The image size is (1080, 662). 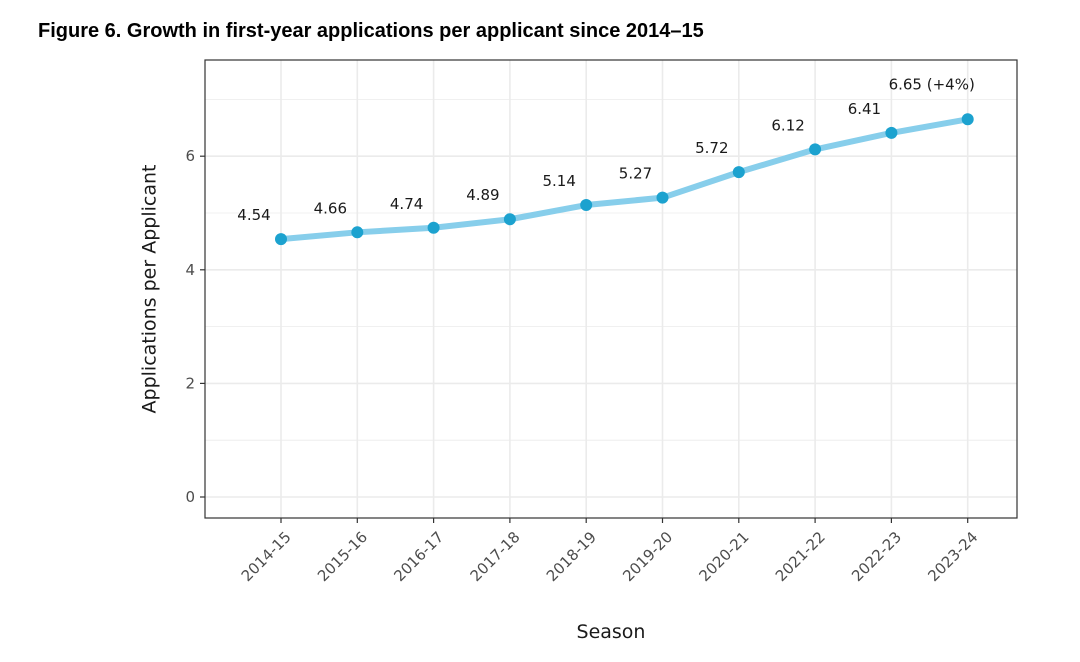 What do you see at coordinates (190, 383) in the screenshot?
I see `y-tick-label: 2` at bounding box center [190, 383].